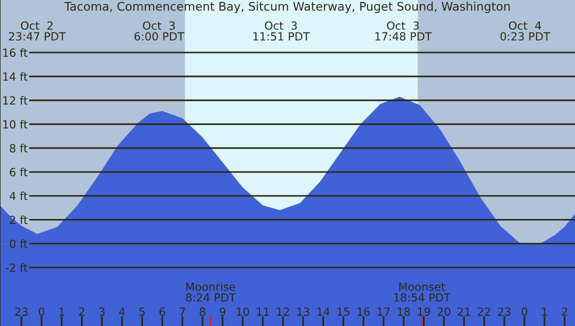 Image resolution: width=575 pixels, height=326 pixels. What do you see at coordinates (263, 312) in the screenshot?
I see `x-tick-label: 11` at bounding box center [263, 312].